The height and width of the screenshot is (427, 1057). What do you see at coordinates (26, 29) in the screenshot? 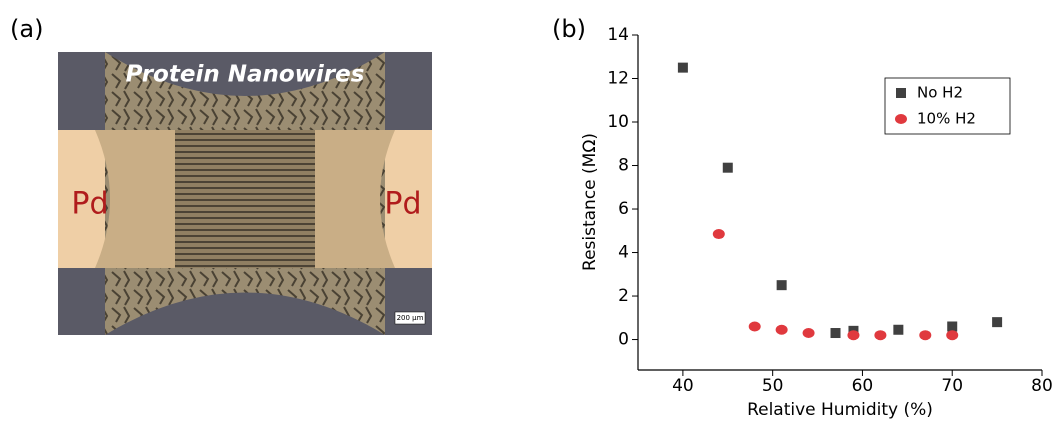
I see `panel-label: (a)` at bounding box center [26, 29].